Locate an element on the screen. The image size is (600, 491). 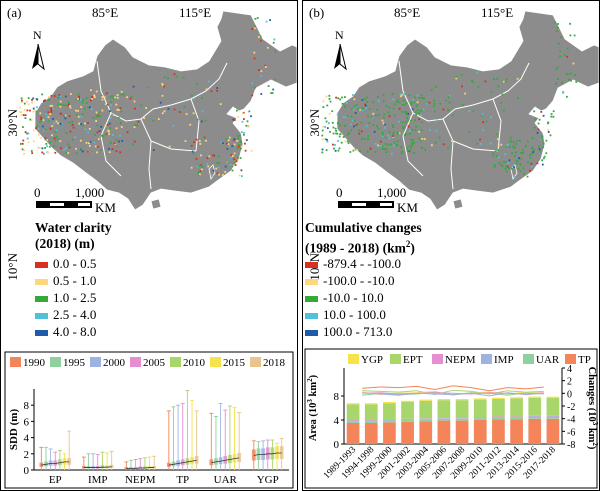
legend-item-b-1: -100.0 - -10.0 is located at coordinates (350, 281).